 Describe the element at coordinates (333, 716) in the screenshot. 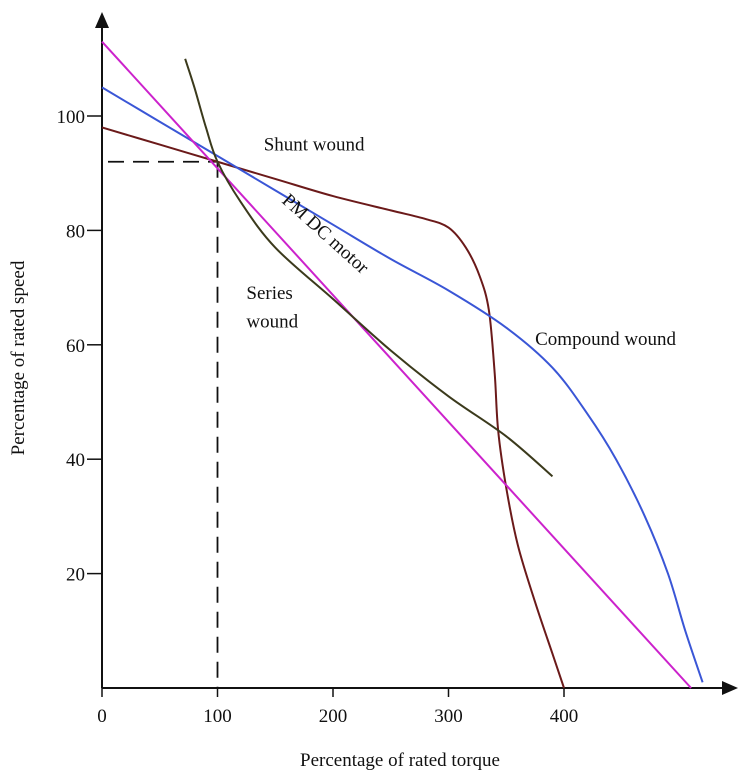

I see `x-tick-label-200: 200` at that location.